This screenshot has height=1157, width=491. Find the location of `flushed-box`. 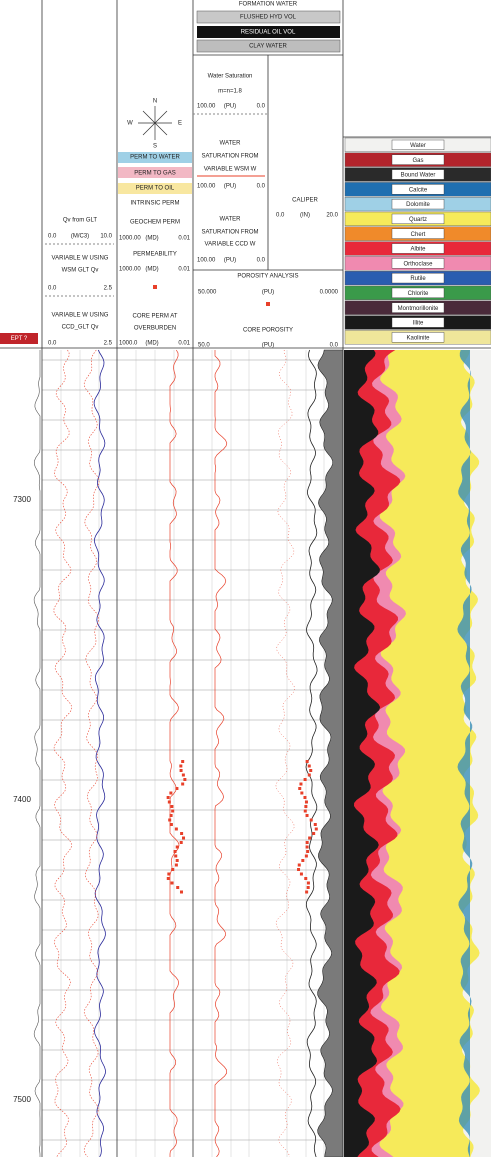

flushed-box is located at coordinates (268, 17).